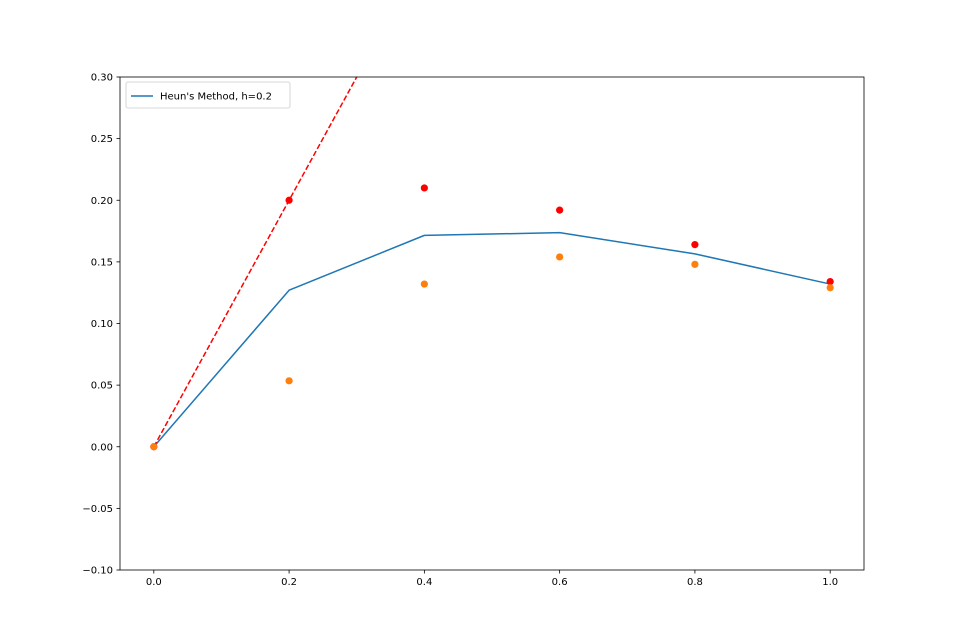 This screenshot has height=640, width=960. I want to click on x-tick-label: 0.6, so click(560, 582).